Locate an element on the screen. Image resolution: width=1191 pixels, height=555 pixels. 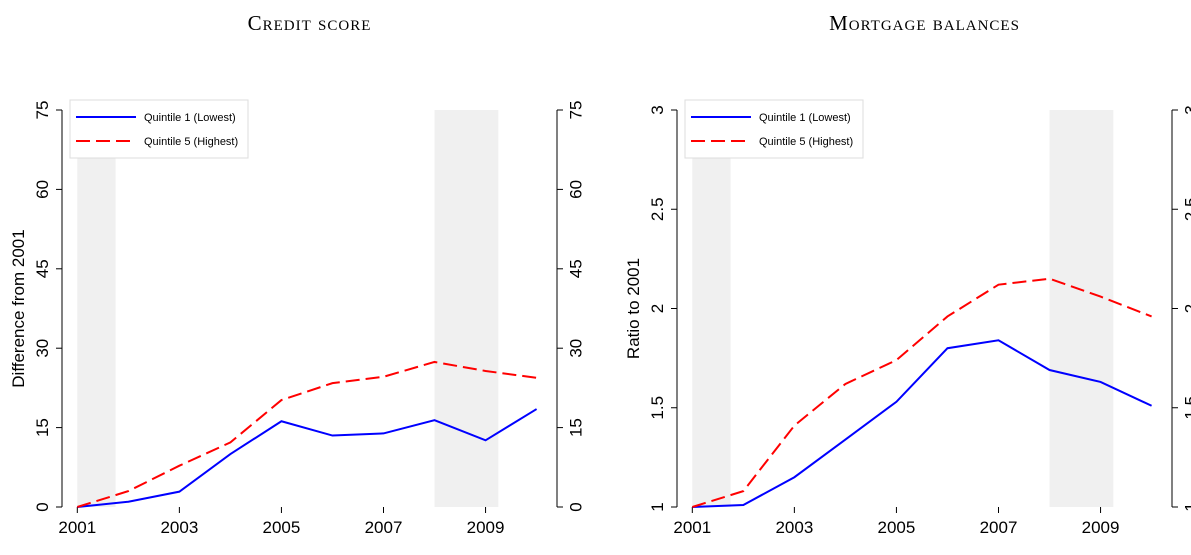
chart-title: Credit score is located at coordinates (310, 23).